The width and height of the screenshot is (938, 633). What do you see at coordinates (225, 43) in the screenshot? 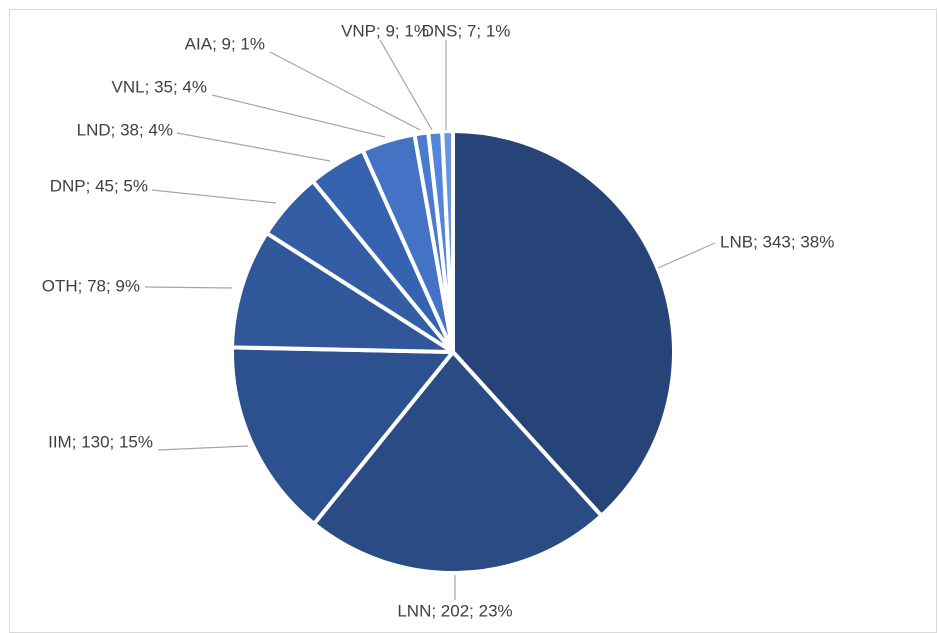
I see `data-label: AIA; 9; 1%` at bounding box center [225, 43].